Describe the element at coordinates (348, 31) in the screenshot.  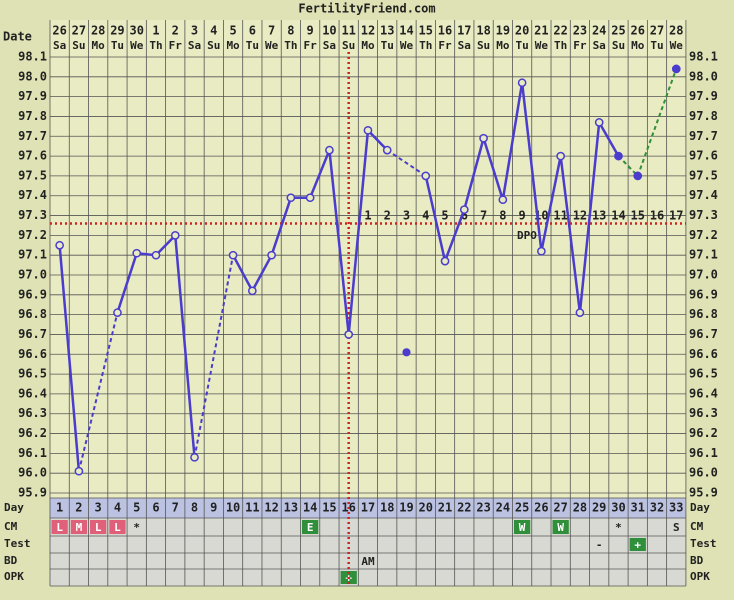
I see `date-label: 11` at that location.